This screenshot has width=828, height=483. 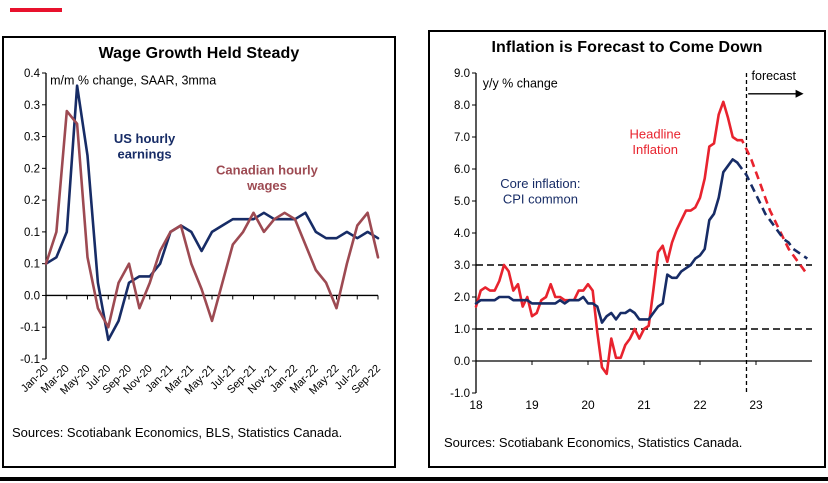 I want to click on y-tick-label: 2.0, so click(x=462, y=298).